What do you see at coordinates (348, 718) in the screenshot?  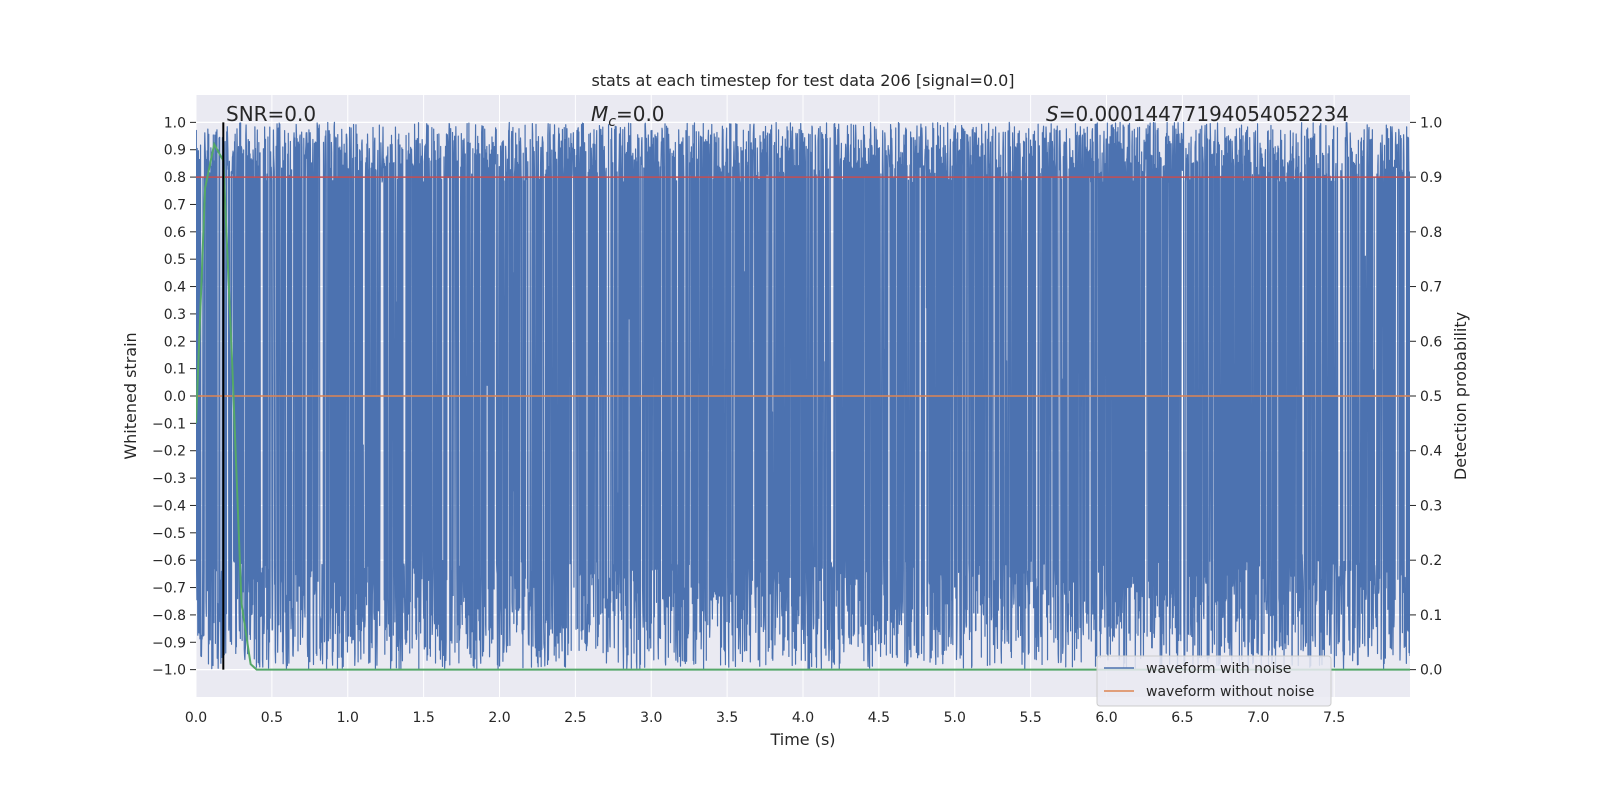 I see `x-tick-label: 1.0` at bounding box center [348, 718].